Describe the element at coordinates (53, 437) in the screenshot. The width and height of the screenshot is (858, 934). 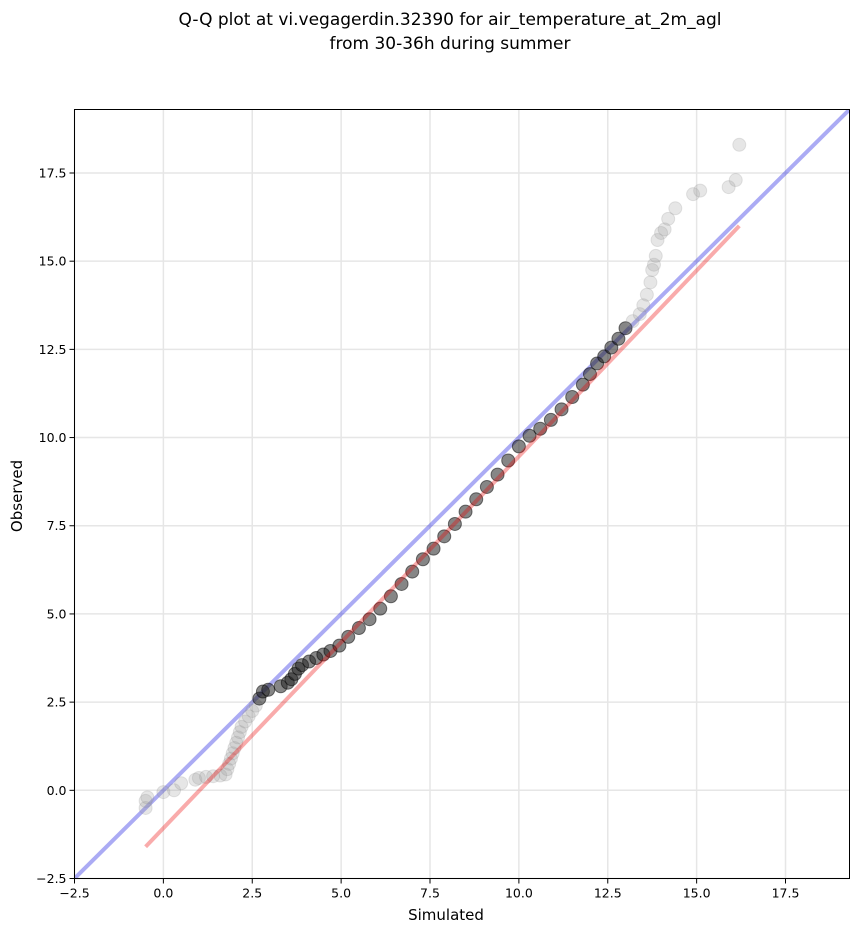
I see `y-tick-label: 10.0` at that location.